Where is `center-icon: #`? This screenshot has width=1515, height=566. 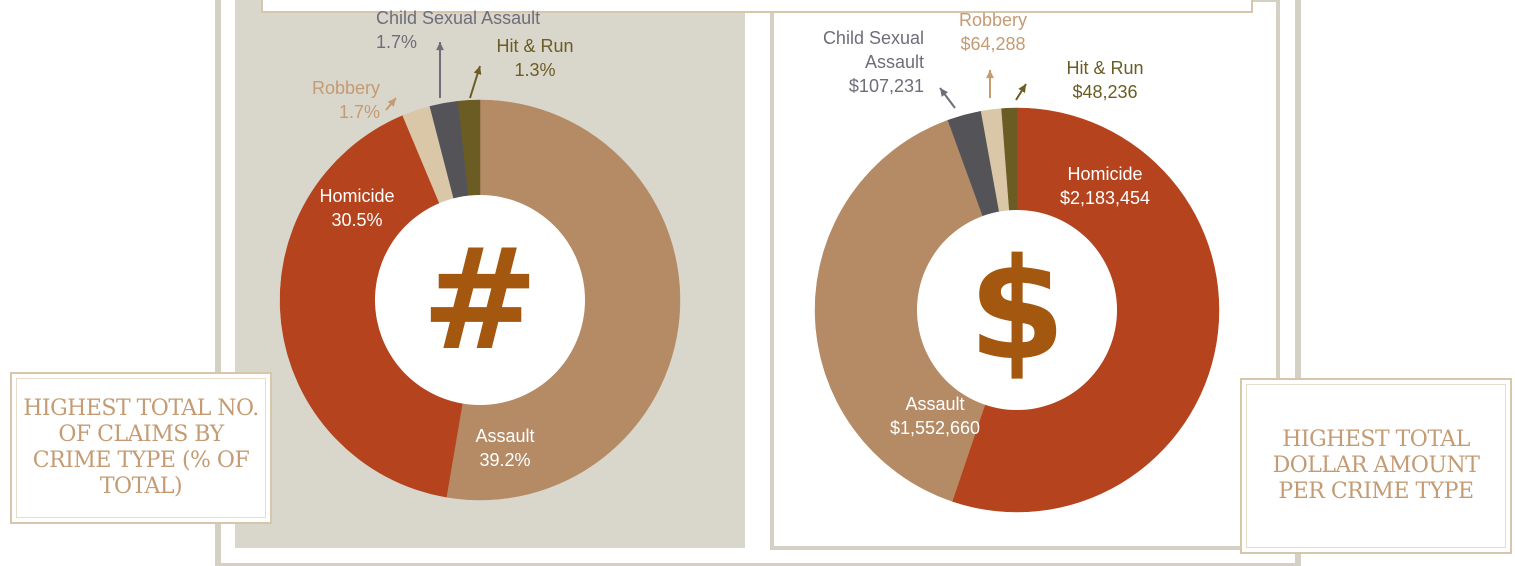 center-icon: # is located at coordinates (479, 300).